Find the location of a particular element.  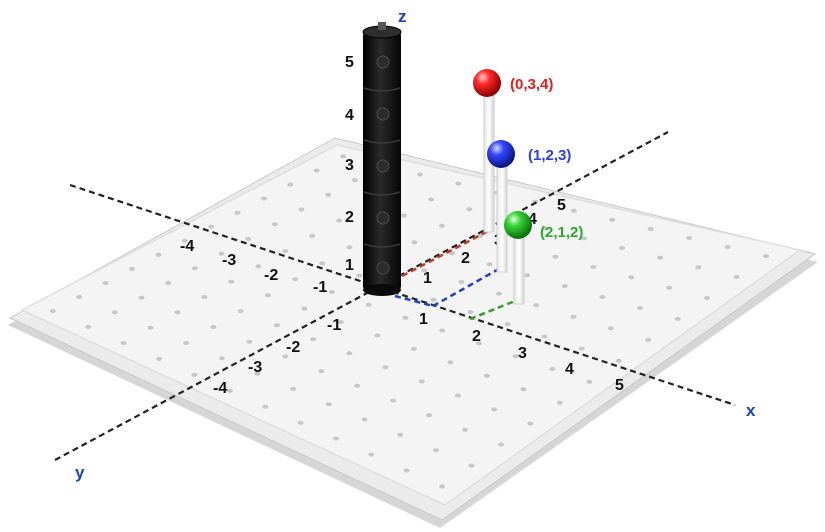

z-column-segments is located at coordinates (382, 165).